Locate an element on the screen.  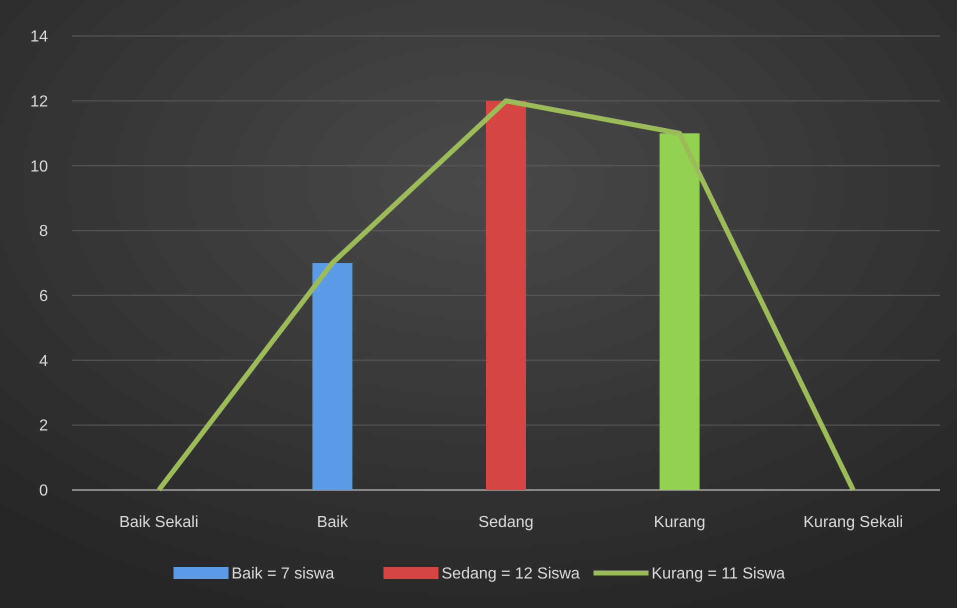
x-tick-label: Baik is located at coordinates (332, 522).